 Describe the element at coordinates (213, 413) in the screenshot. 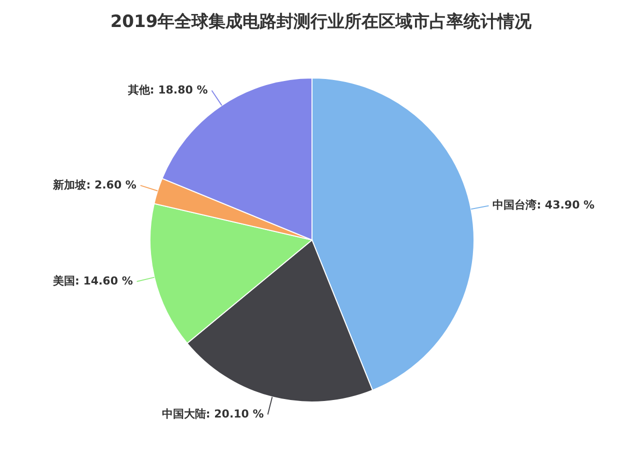

I see `slice-label: 中国大陆: 20.10 %` at that location.